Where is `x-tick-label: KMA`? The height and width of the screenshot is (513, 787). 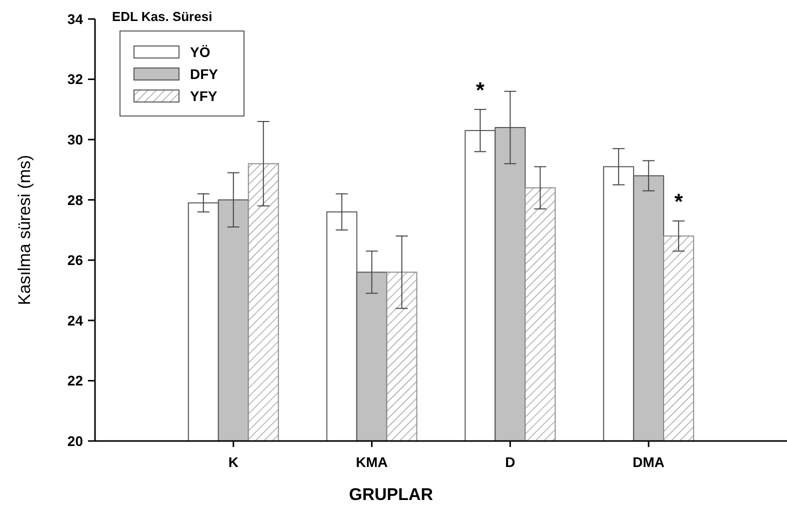
x-tick-label: KMA is located at coordinates (372, 462).